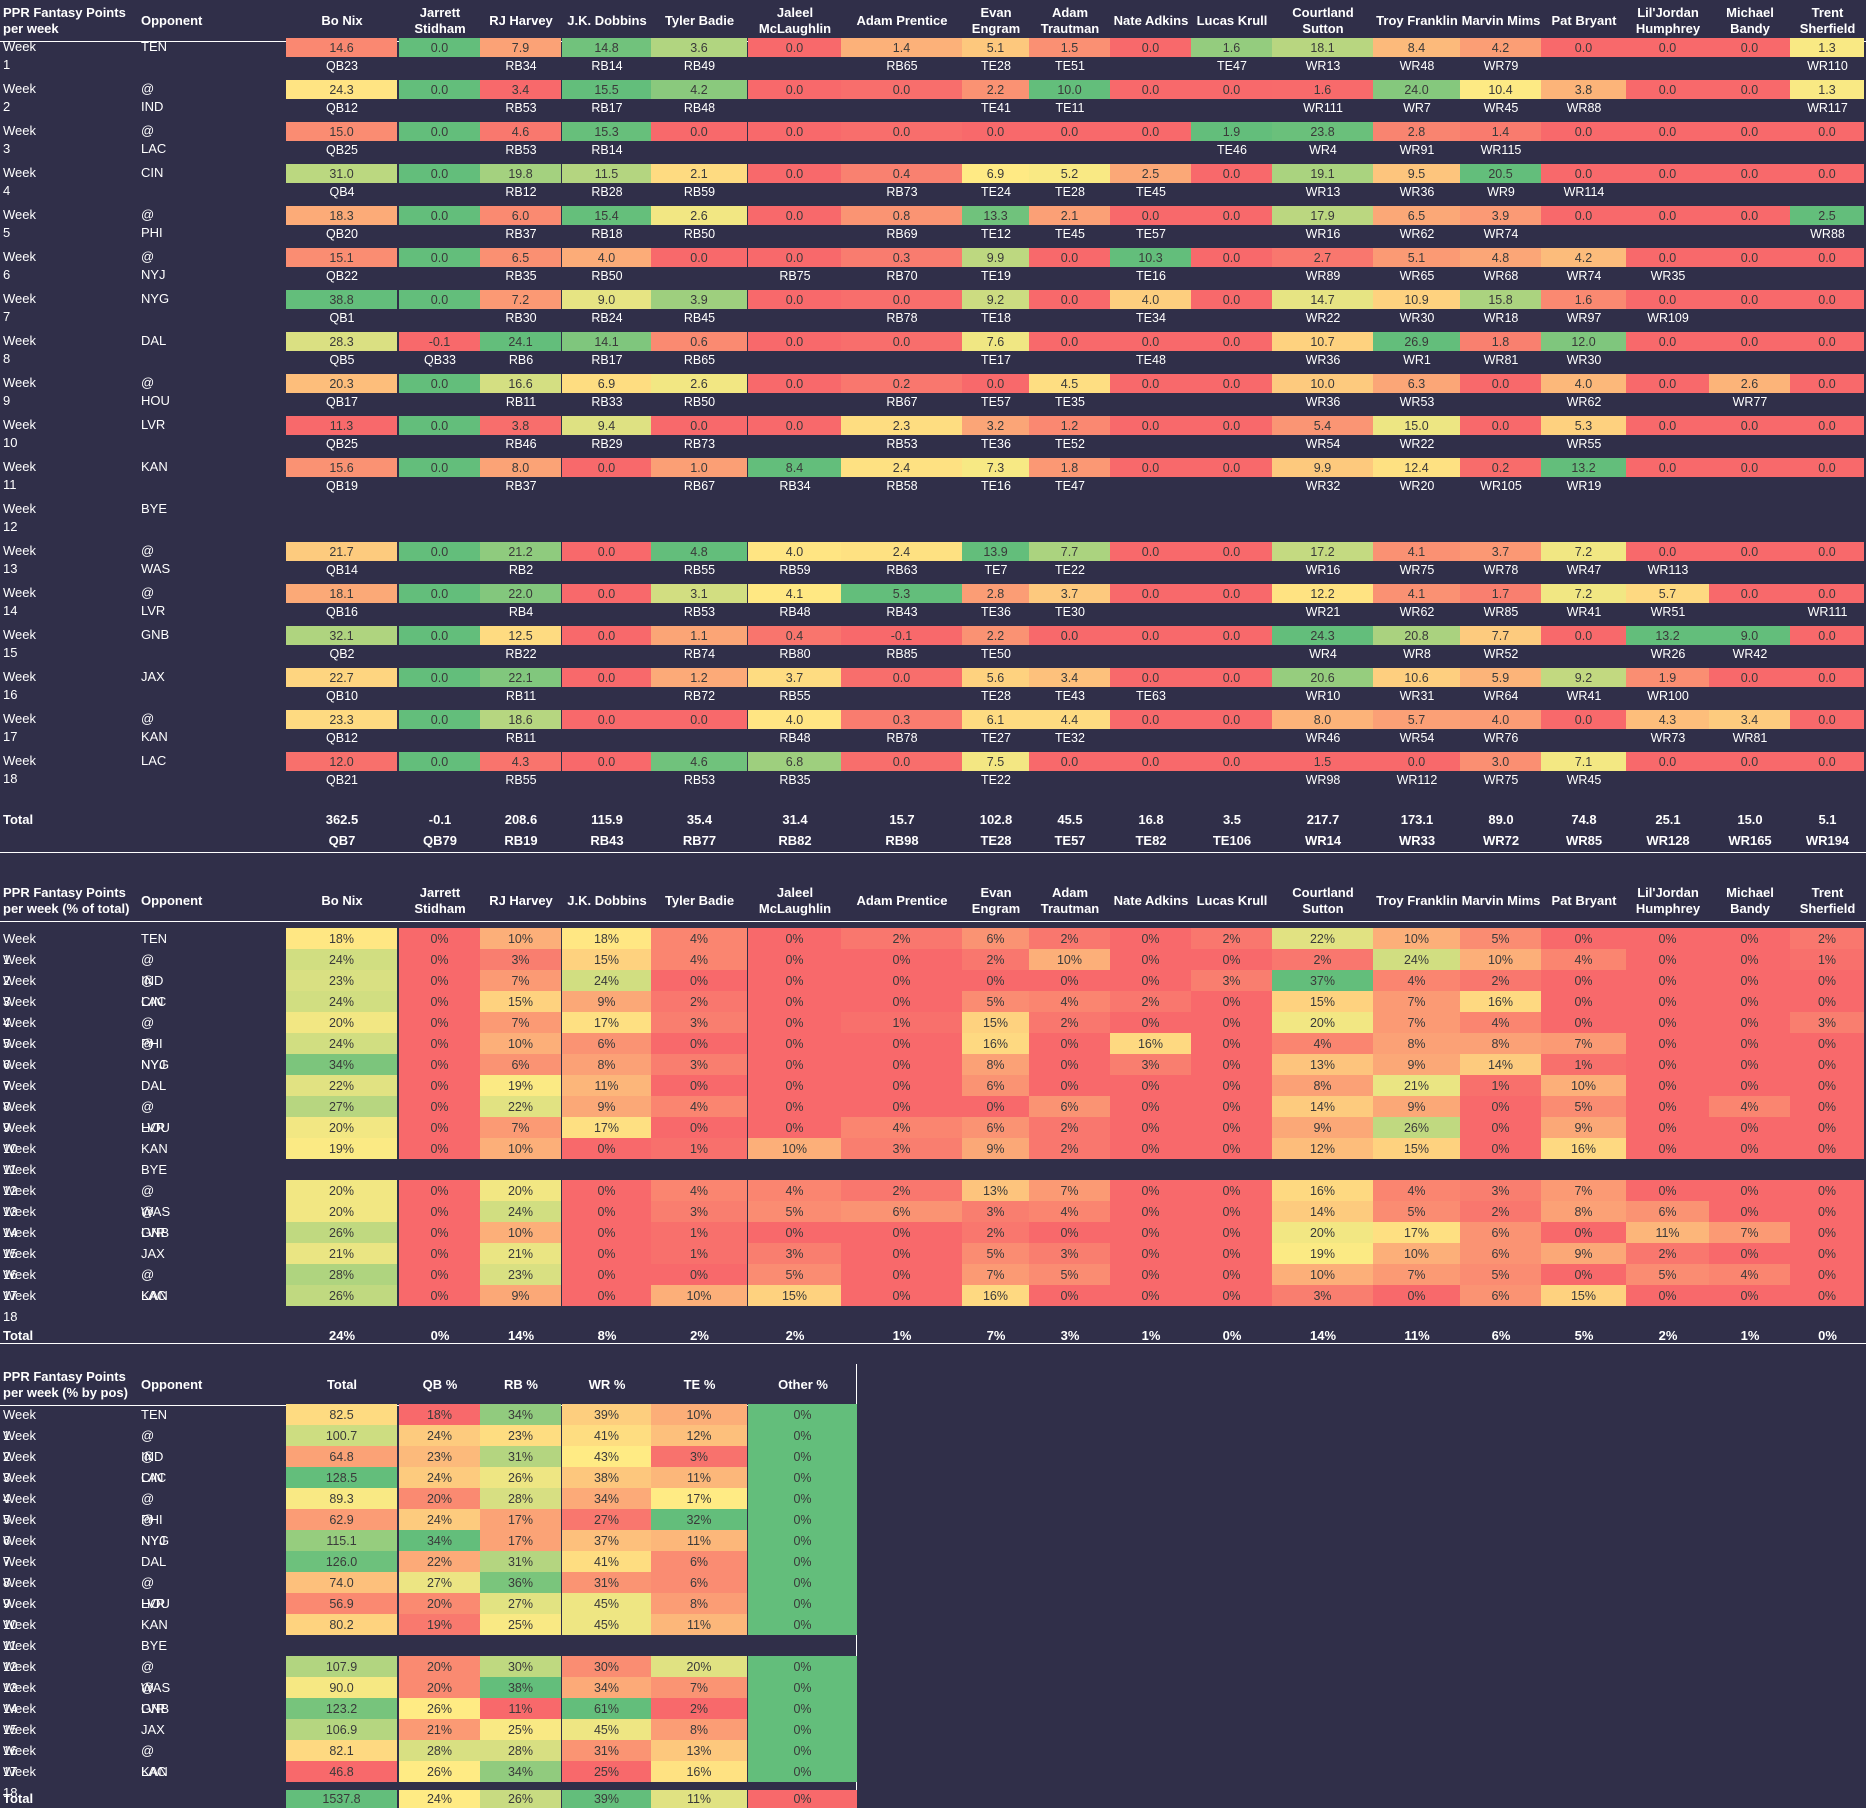 This screenshot has height=1808, width=1866. Describe the element at coordinates (1416, 89) in the screenshot. I see `points-cell: 24.0` at that location.